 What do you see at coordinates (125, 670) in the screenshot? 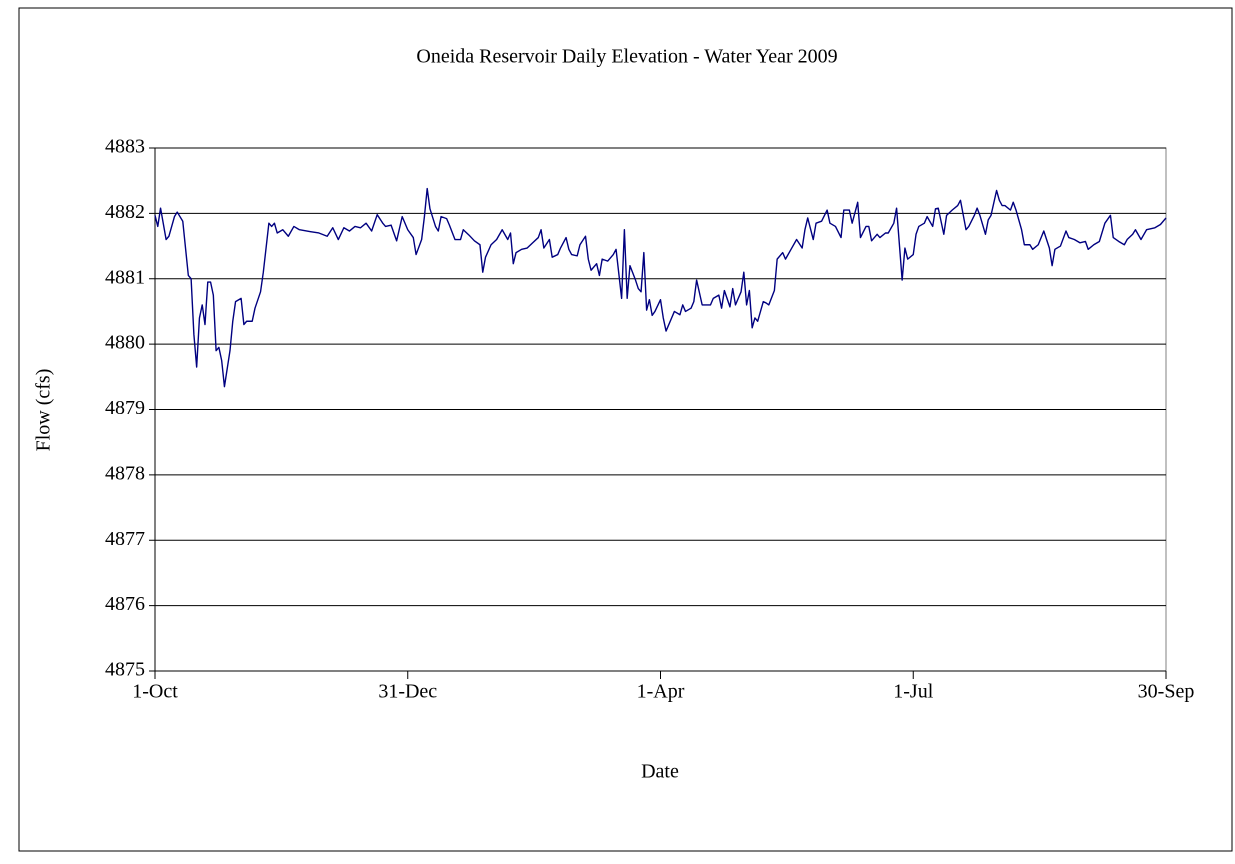
I see `y-tick-label: 4875` at bounding box center [125, 670].